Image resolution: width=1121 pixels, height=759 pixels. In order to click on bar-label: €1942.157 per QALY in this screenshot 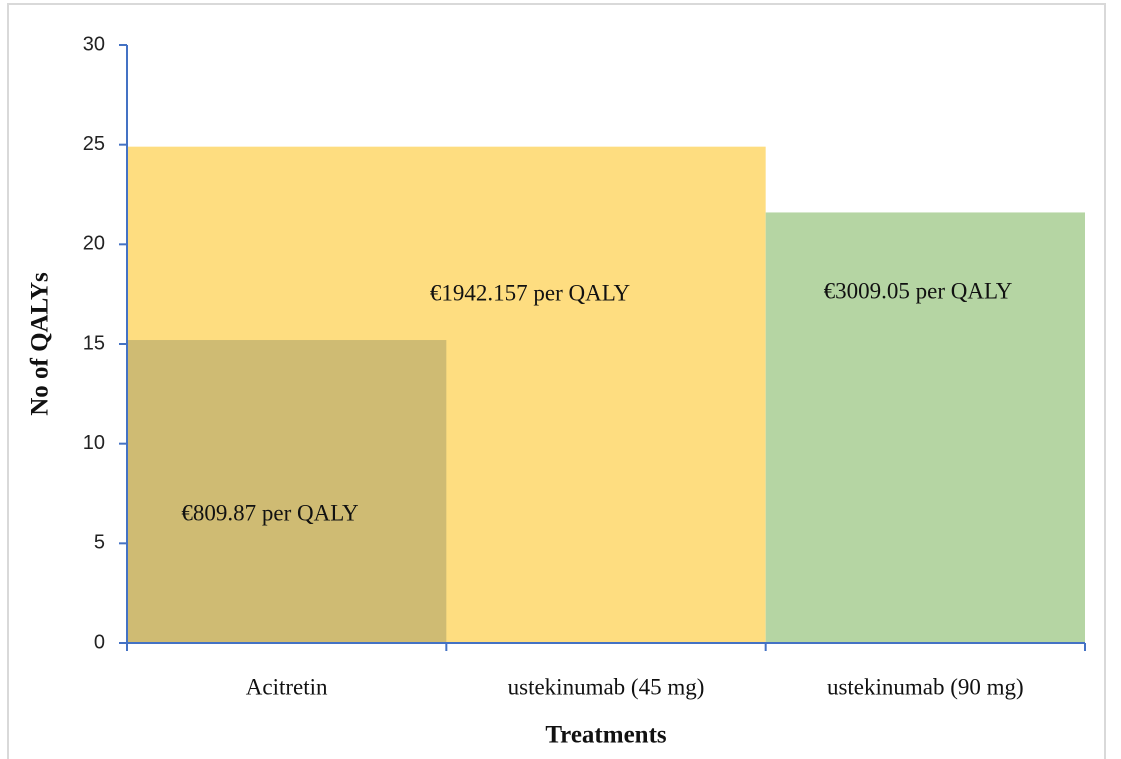, I will do `click(530, 292)`.